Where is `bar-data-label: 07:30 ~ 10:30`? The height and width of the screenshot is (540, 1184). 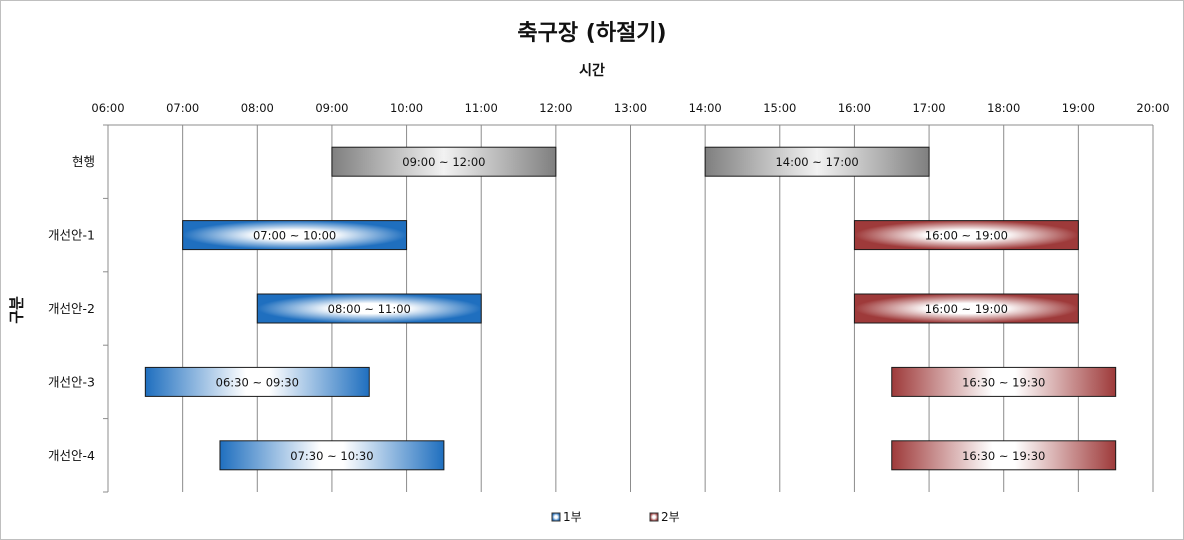
bar-data-label: 07:30 ~ 10:30 is located at coordinates (331, 456).